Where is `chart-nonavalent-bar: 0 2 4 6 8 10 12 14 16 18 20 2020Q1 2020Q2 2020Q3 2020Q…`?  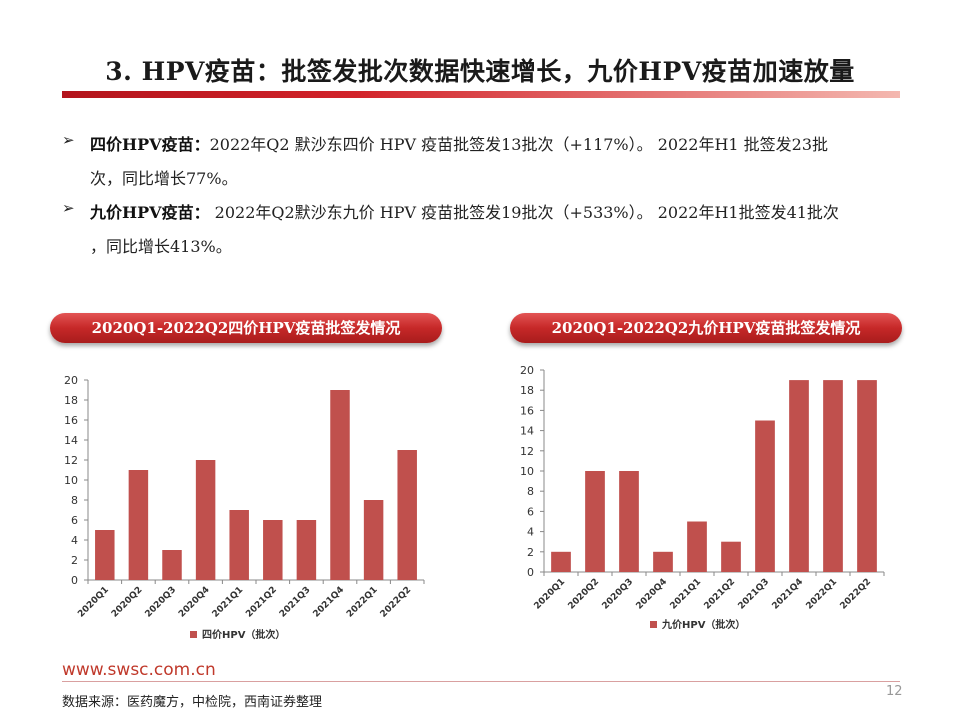 chart-nonavalent-bar: 0 2 4 6 8 10 12 14 16 18 20 2020Q1 2020Q2 2020Q3 2020Q… is located at coordinates (702, 497).